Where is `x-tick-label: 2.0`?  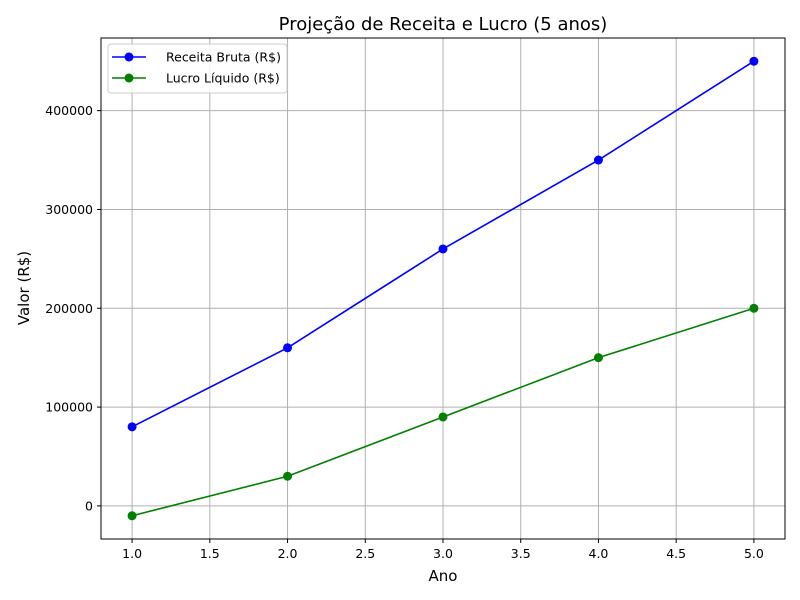 x-tick-label: 2.0 is located at coordinates (288, 553).